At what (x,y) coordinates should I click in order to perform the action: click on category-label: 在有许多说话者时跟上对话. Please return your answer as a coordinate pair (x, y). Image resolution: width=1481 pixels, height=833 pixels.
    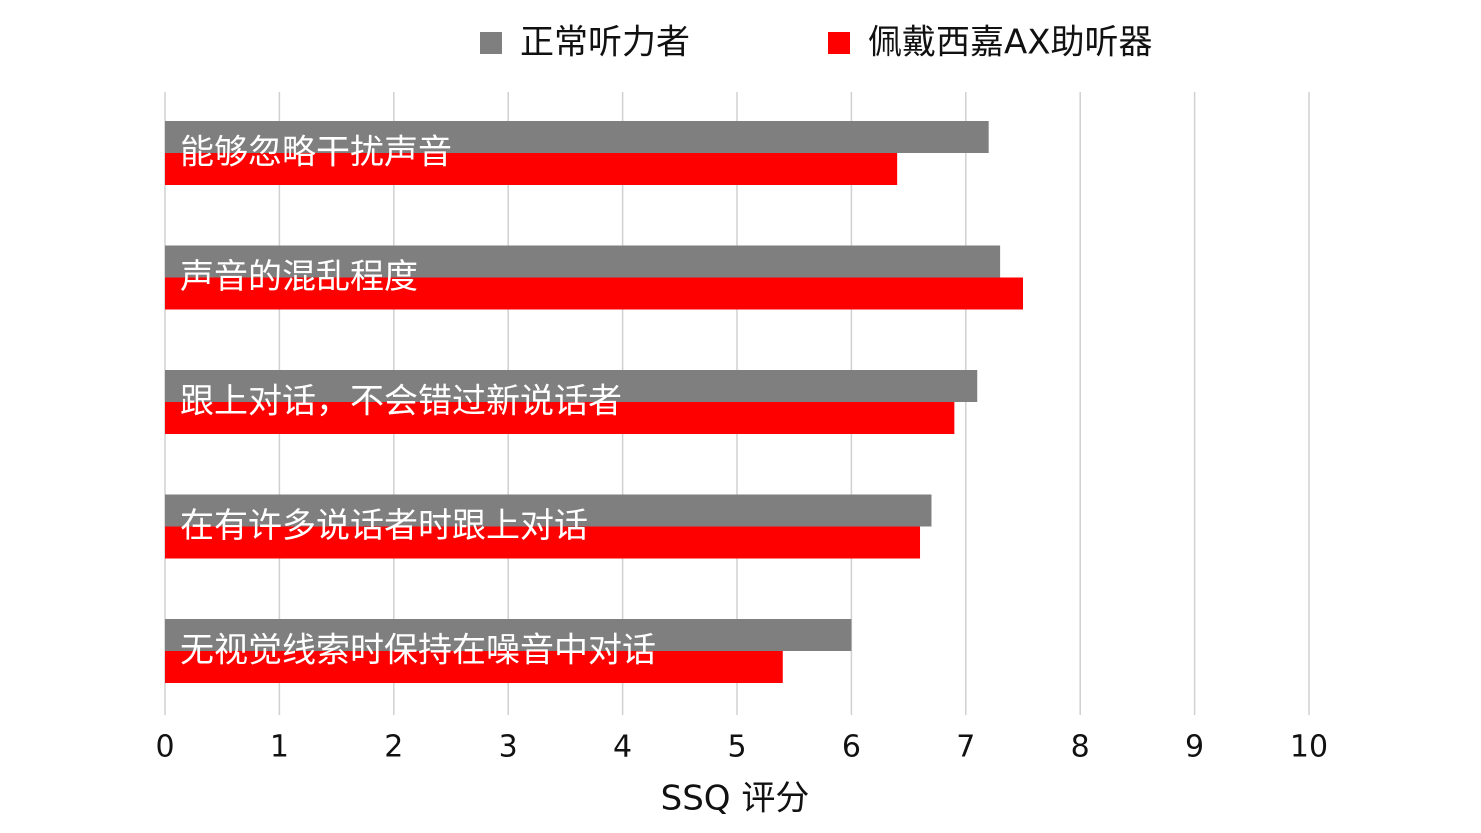
    Looking at the image, I should click on (384, 526).